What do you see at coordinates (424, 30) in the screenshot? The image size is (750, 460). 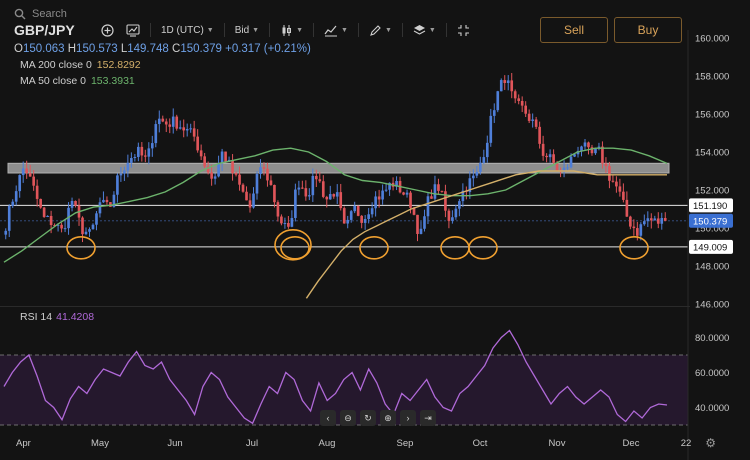 I see `layers-button: ▼` at bounding box center [424, 30].